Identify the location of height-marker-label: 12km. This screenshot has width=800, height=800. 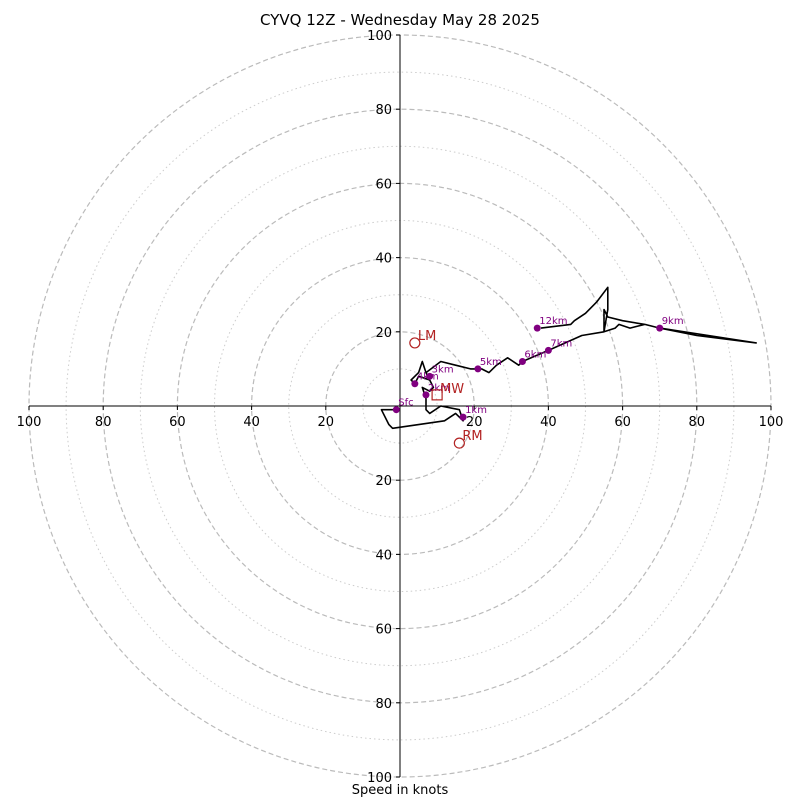
(553, 321).